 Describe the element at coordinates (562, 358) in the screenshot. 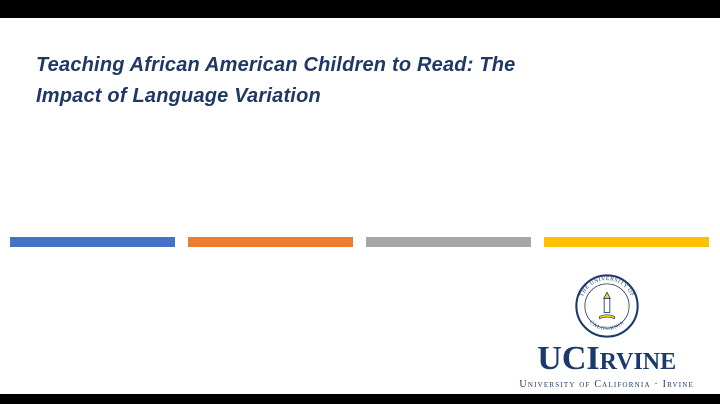

I see `wordmark-uc: UC` at that location.